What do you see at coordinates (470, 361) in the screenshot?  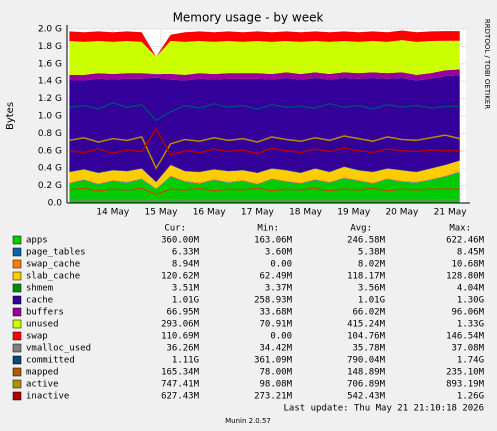 I see `legend-stat: 1.74G` at bounding box center [470, 361].